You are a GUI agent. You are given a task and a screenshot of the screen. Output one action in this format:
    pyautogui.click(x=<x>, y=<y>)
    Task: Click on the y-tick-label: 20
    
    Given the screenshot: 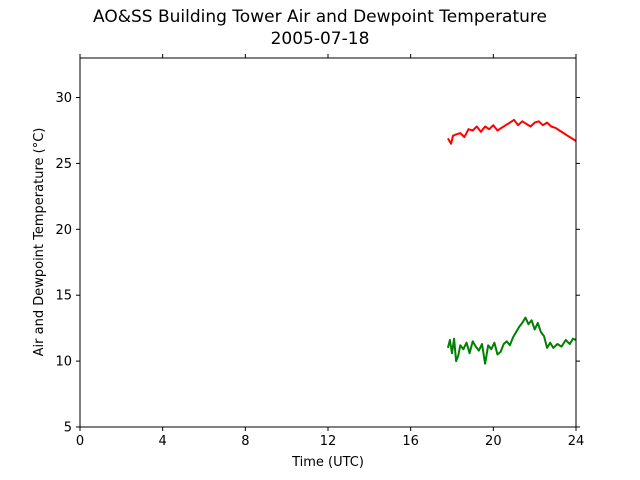 What is the action you would take?
    pyautogui.click(x=63, y=230)
    